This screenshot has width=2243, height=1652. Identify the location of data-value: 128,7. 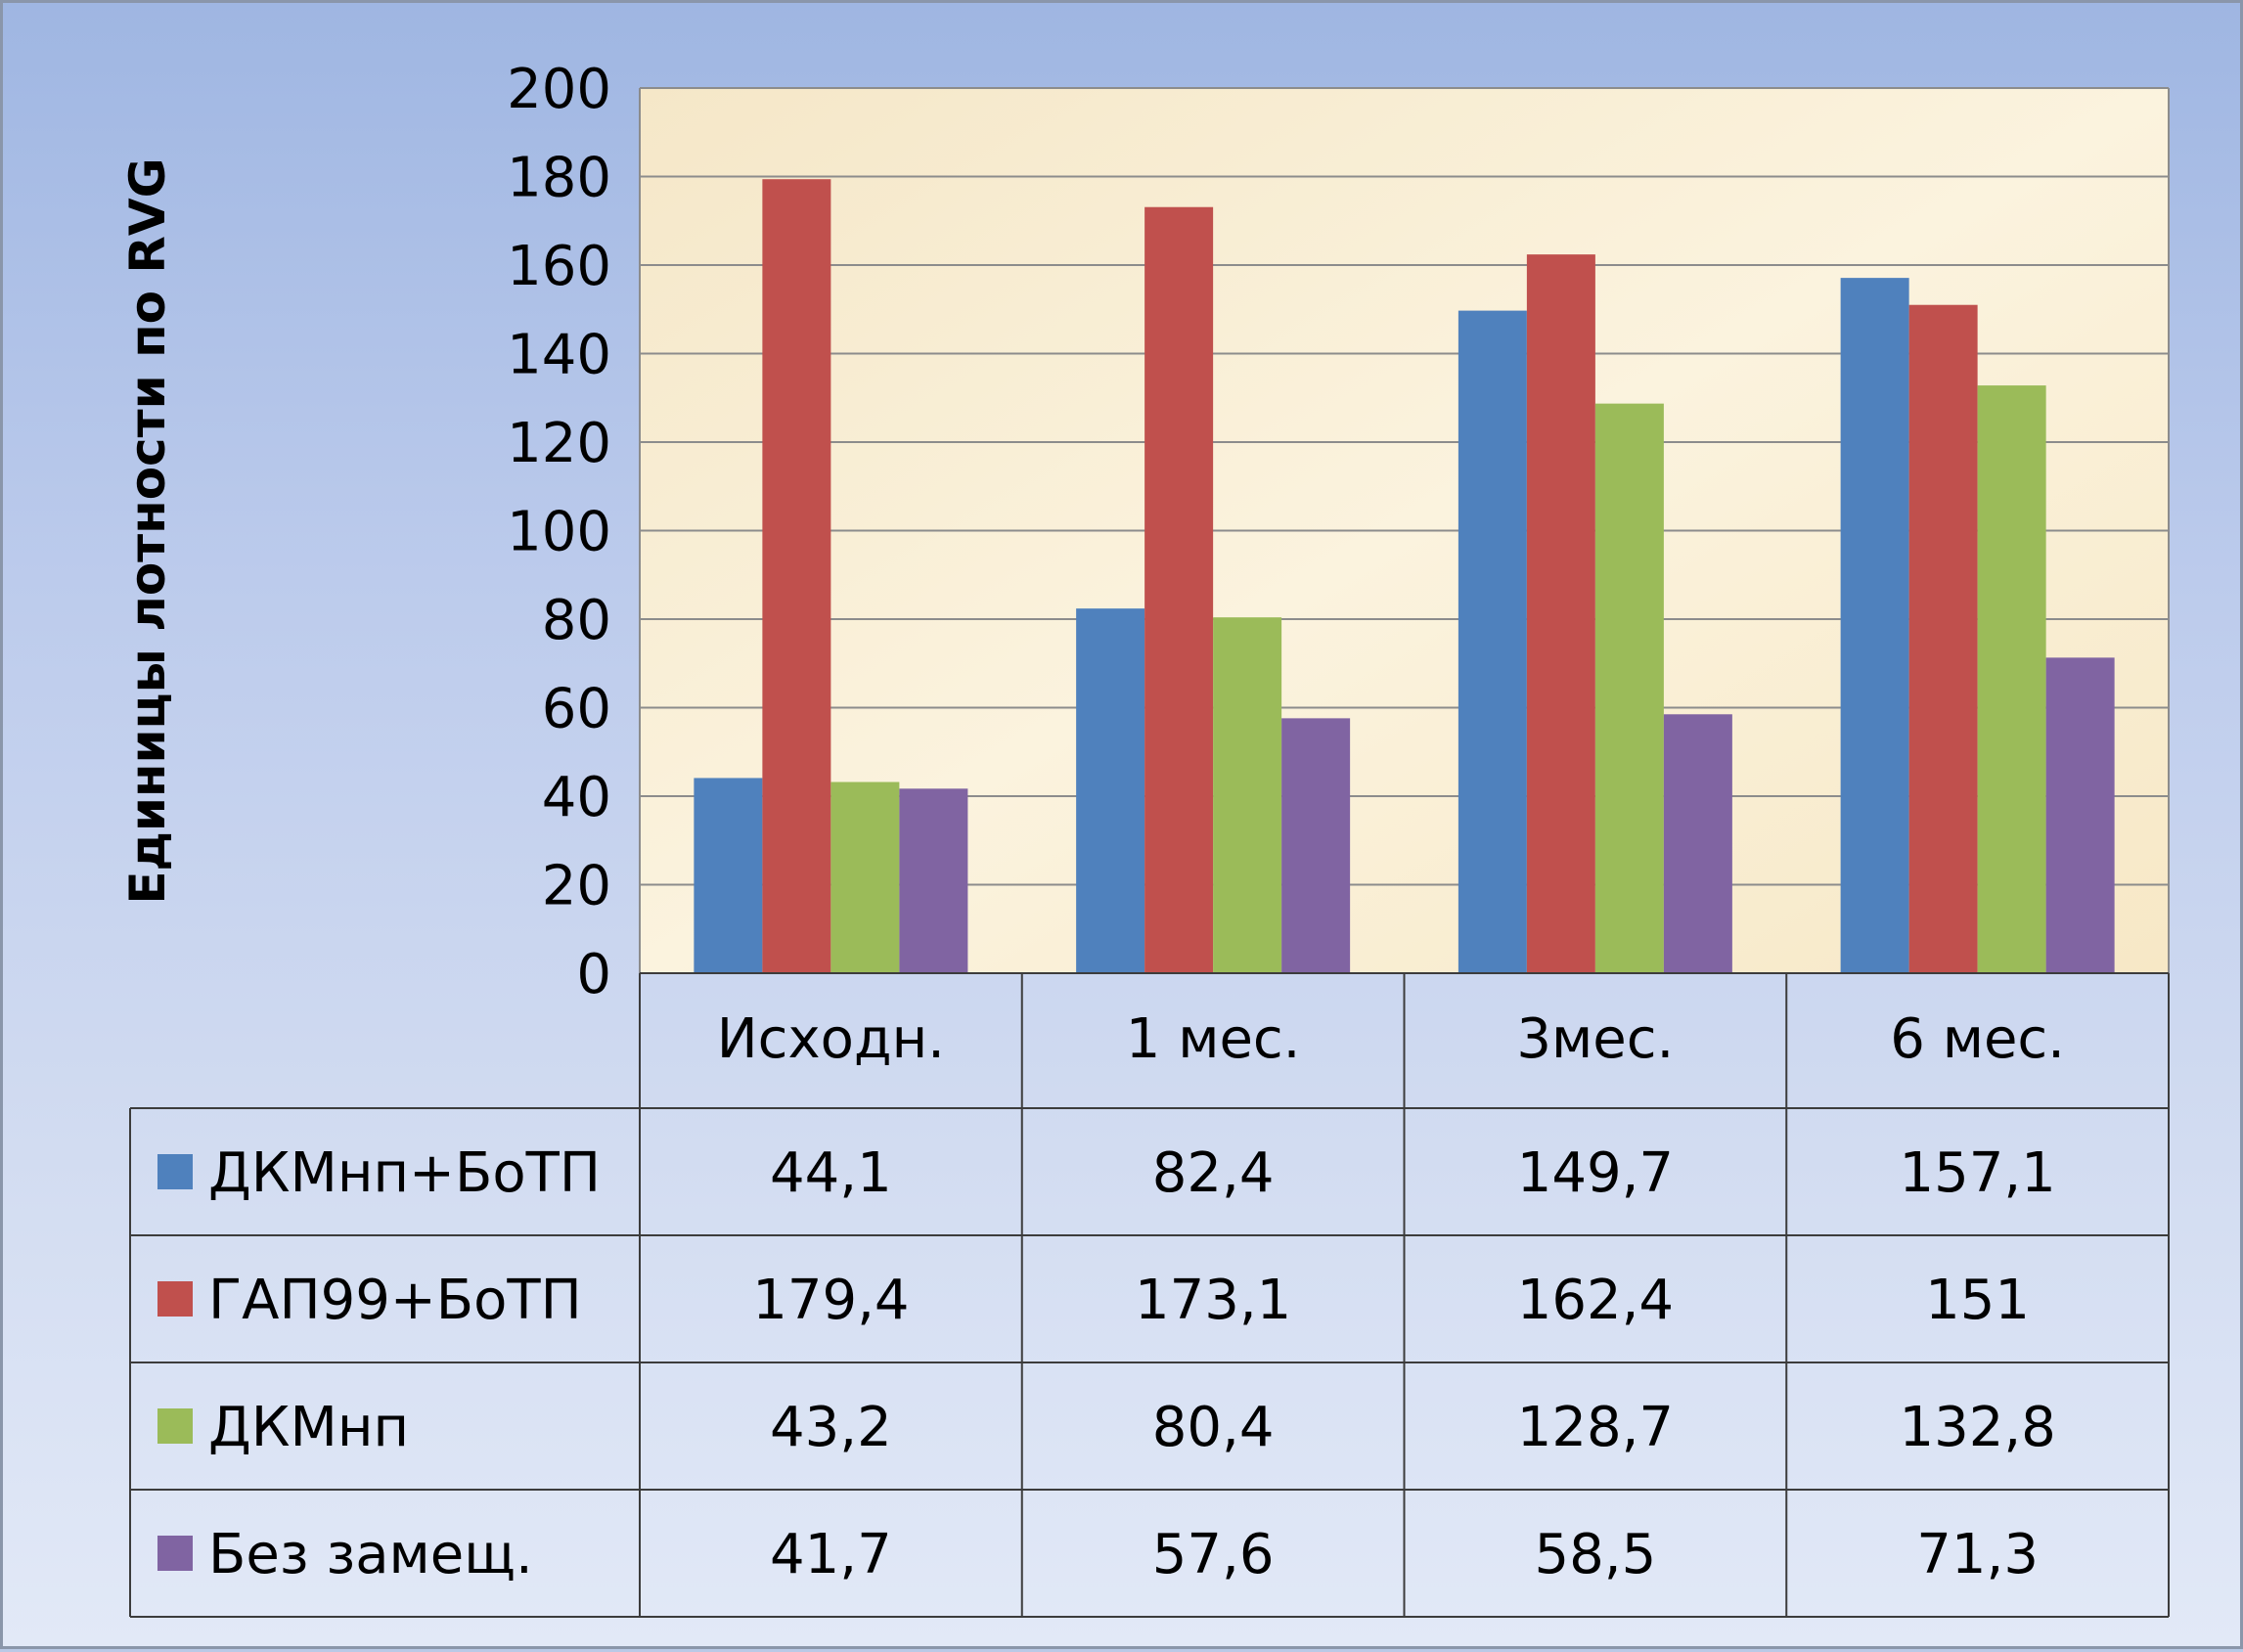
(1595, 1428).